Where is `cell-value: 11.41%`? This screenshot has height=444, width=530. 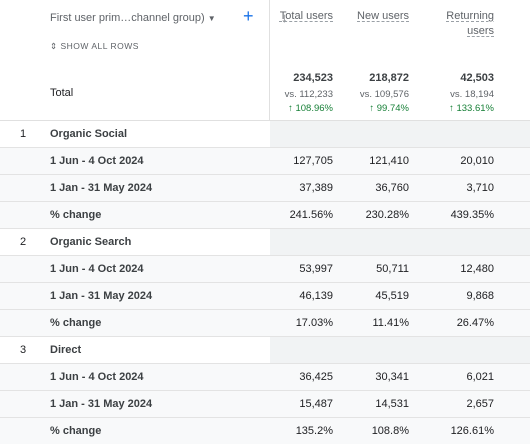
cell-value: 11.41% is located at coordinates (391, 323).